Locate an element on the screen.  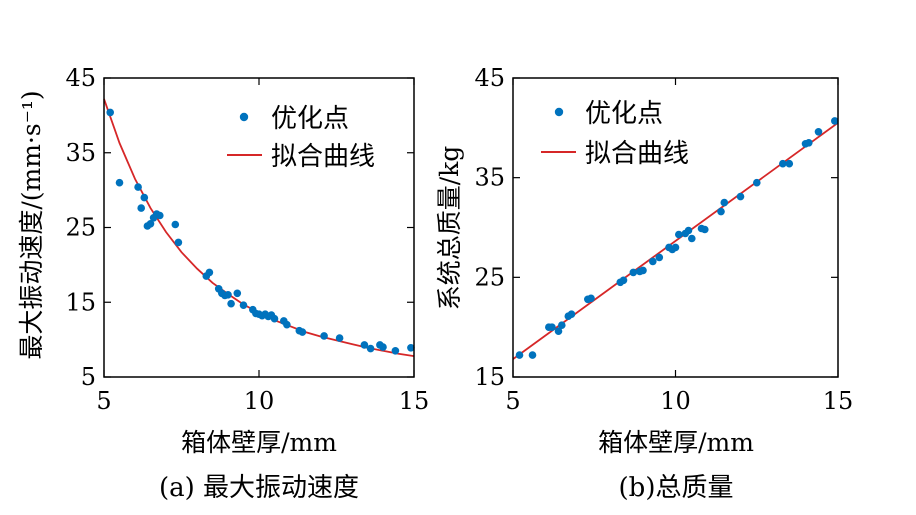
panel-a-legend-label-fit: 拟合曲线 is located at coordinates (323, 157).